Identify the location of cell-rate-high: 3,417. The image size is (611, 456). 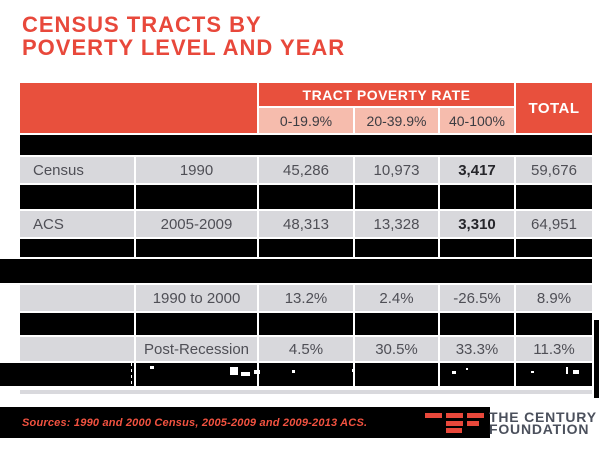
(477, 170).